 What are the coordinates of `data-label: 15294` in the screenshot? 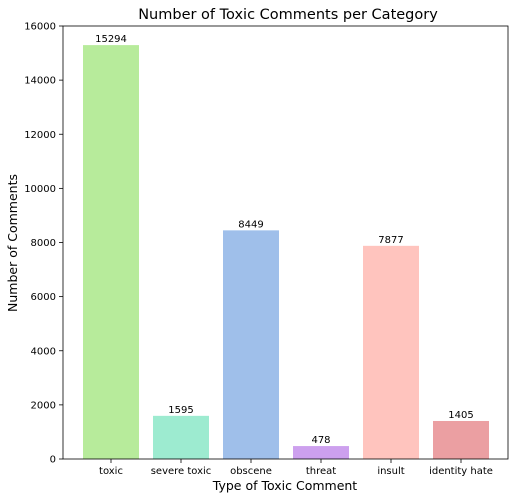 It's located at (111, 39).